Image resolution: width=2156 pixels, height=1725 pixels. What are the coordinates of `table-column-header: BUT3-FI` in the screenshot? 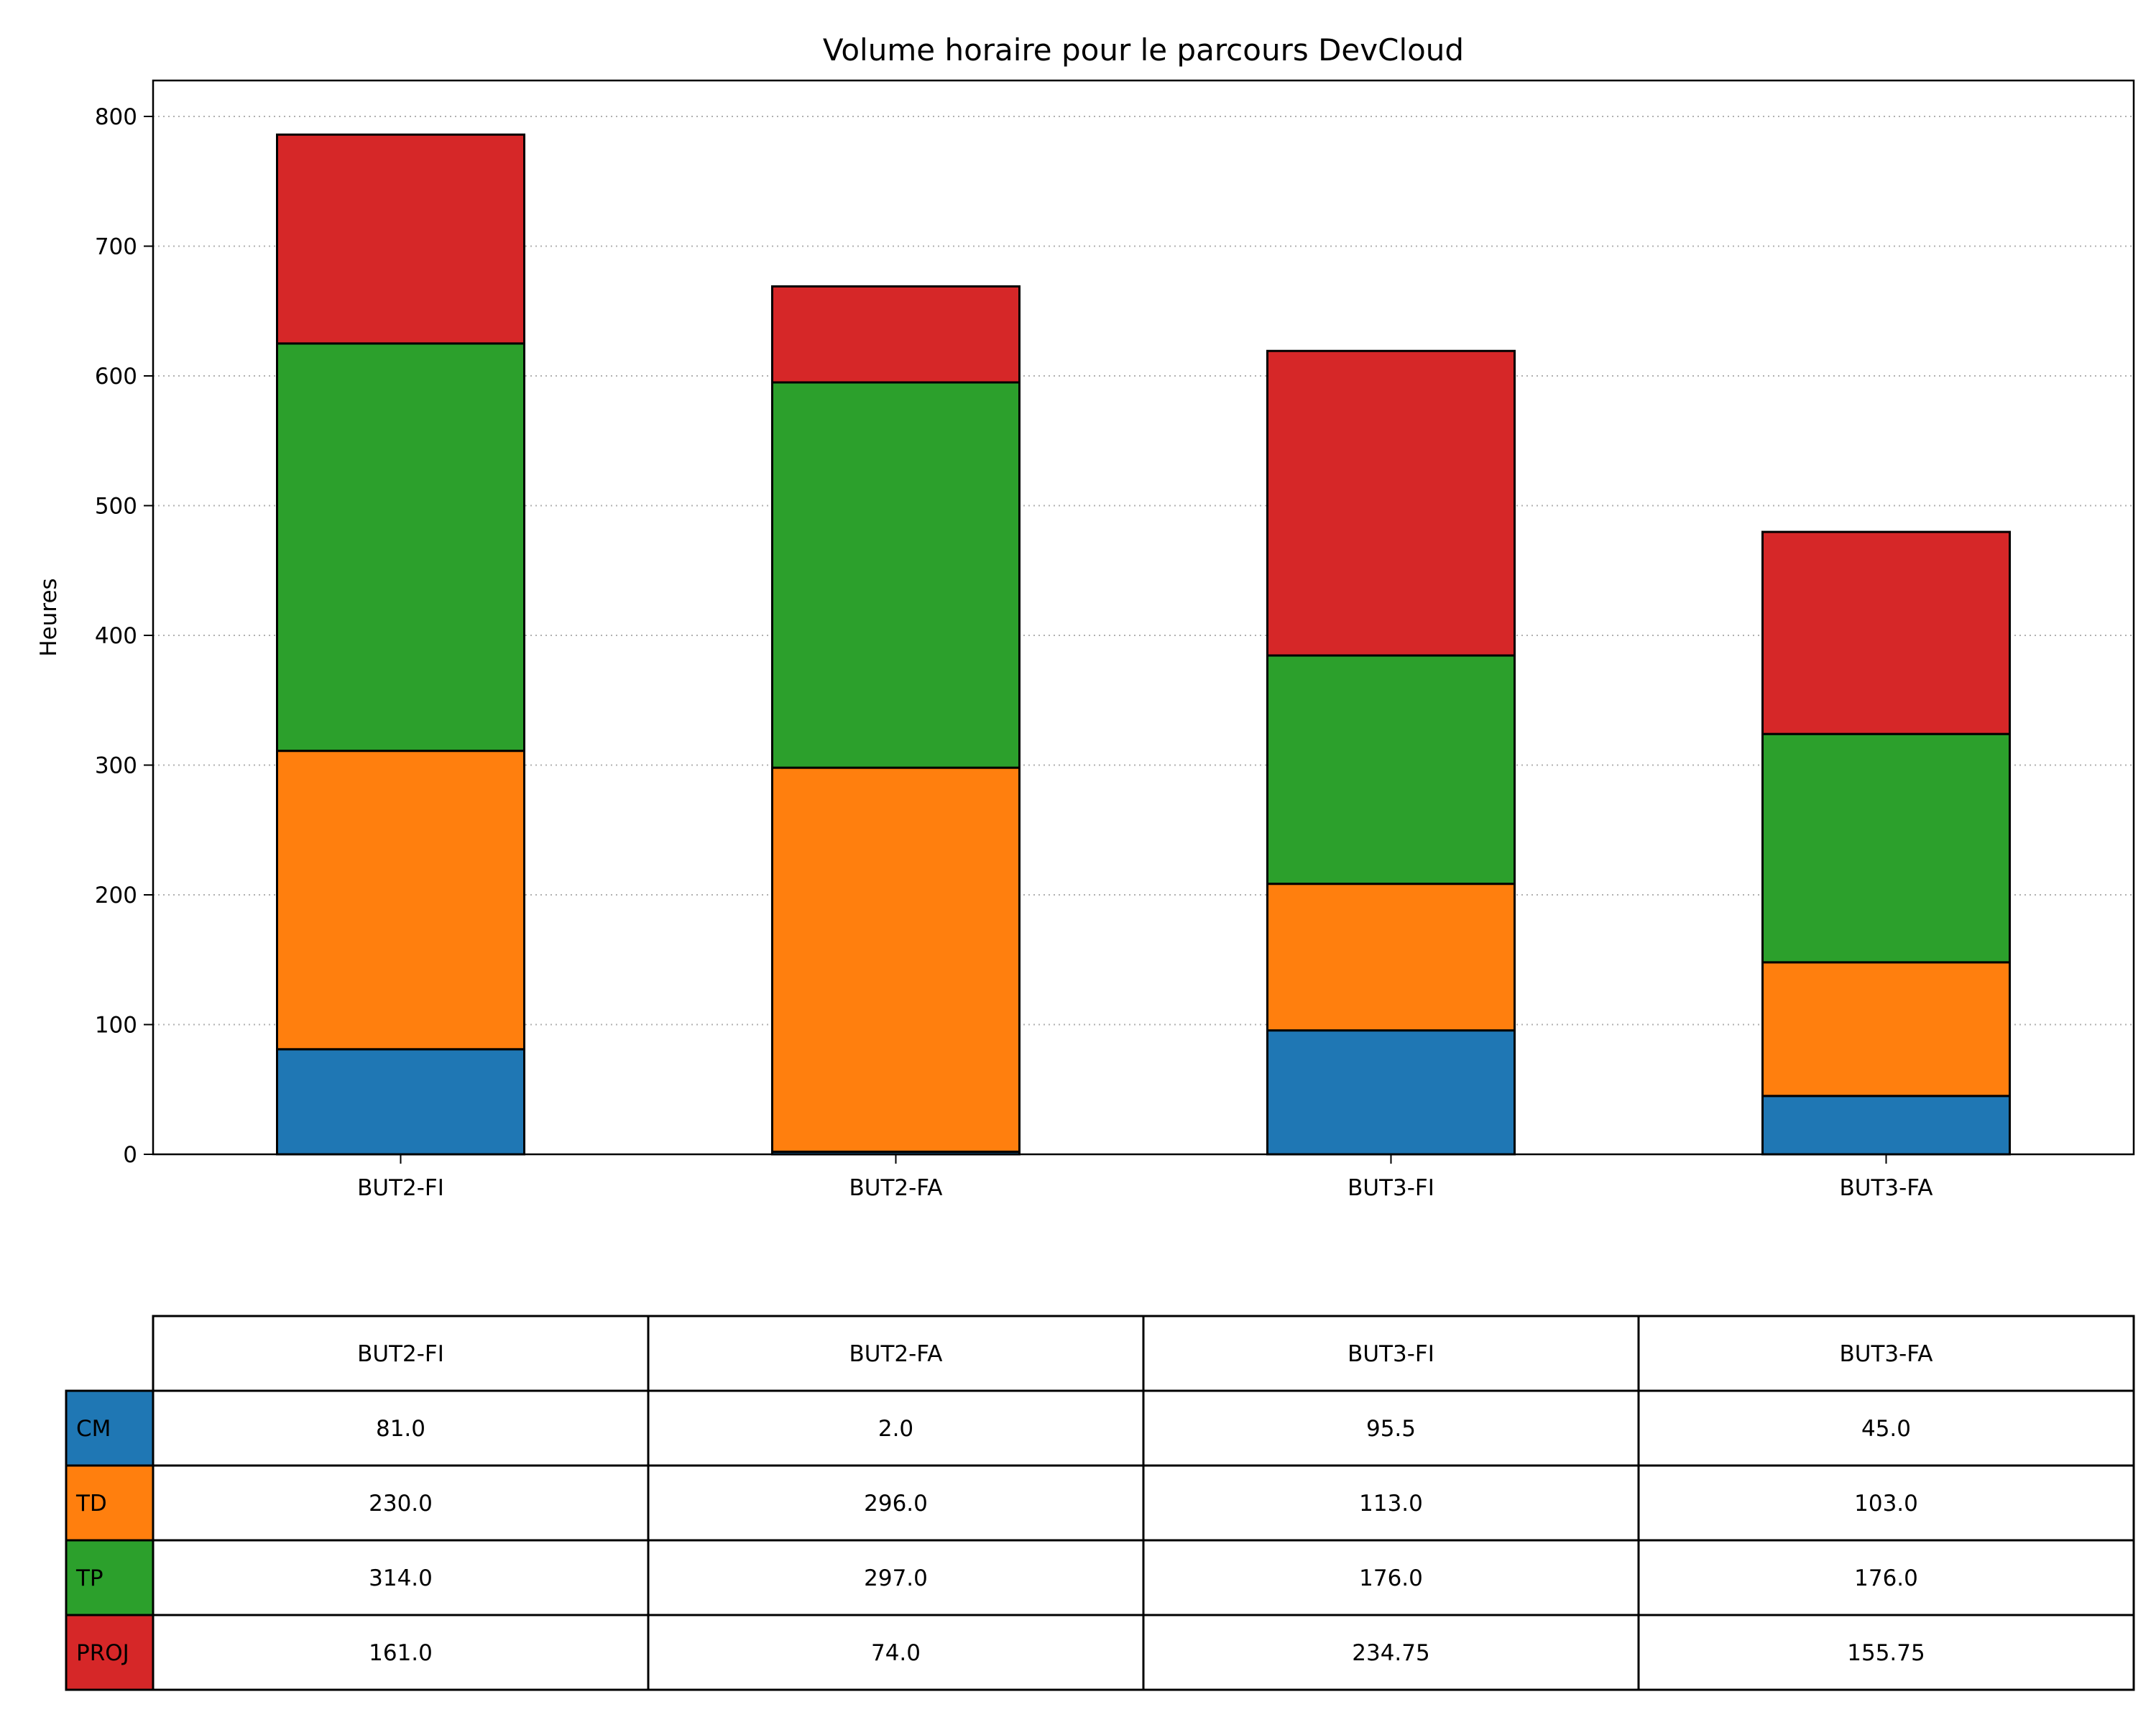 It's located at (1391, 1354).